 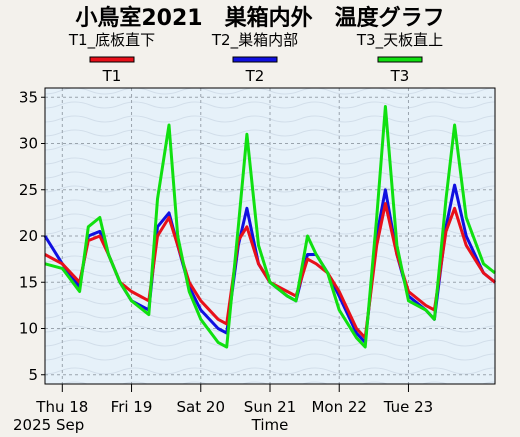 I want to click on y-tick-label: 10, so click(x=28, y=329).